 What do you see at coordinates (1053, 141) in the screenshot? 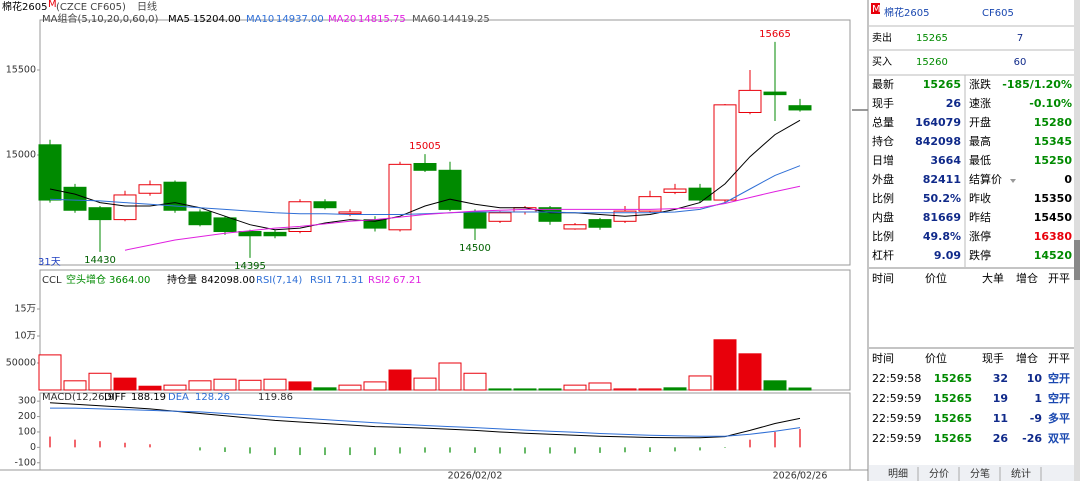
I see `stat-value: 15345` at bounding box center [1053, 141].